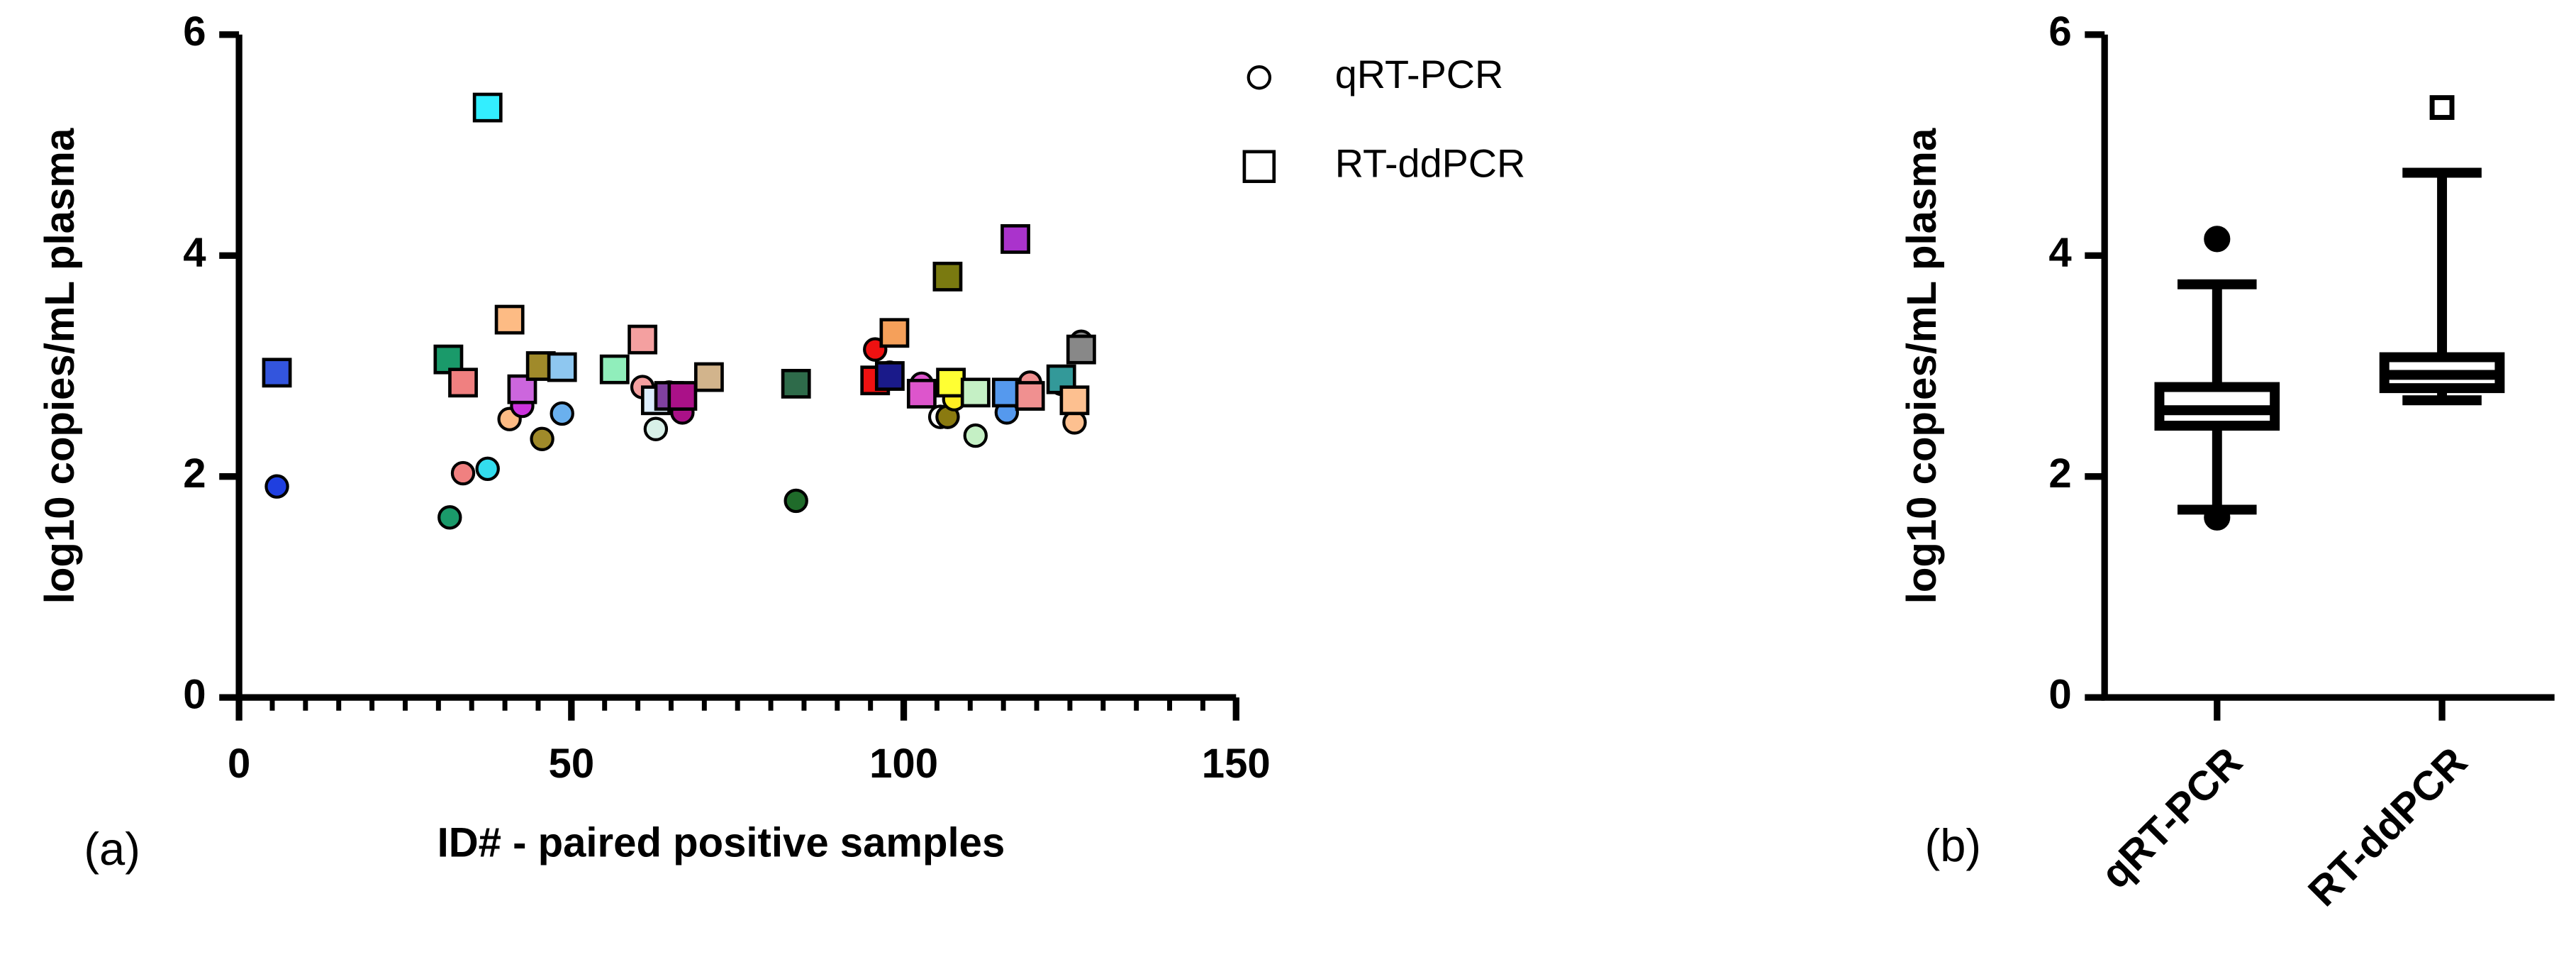  What do you see at coordinates (1953, 845) in the screenshot?
I see `panel-label: (b)` at bounding box center [1953, 845].